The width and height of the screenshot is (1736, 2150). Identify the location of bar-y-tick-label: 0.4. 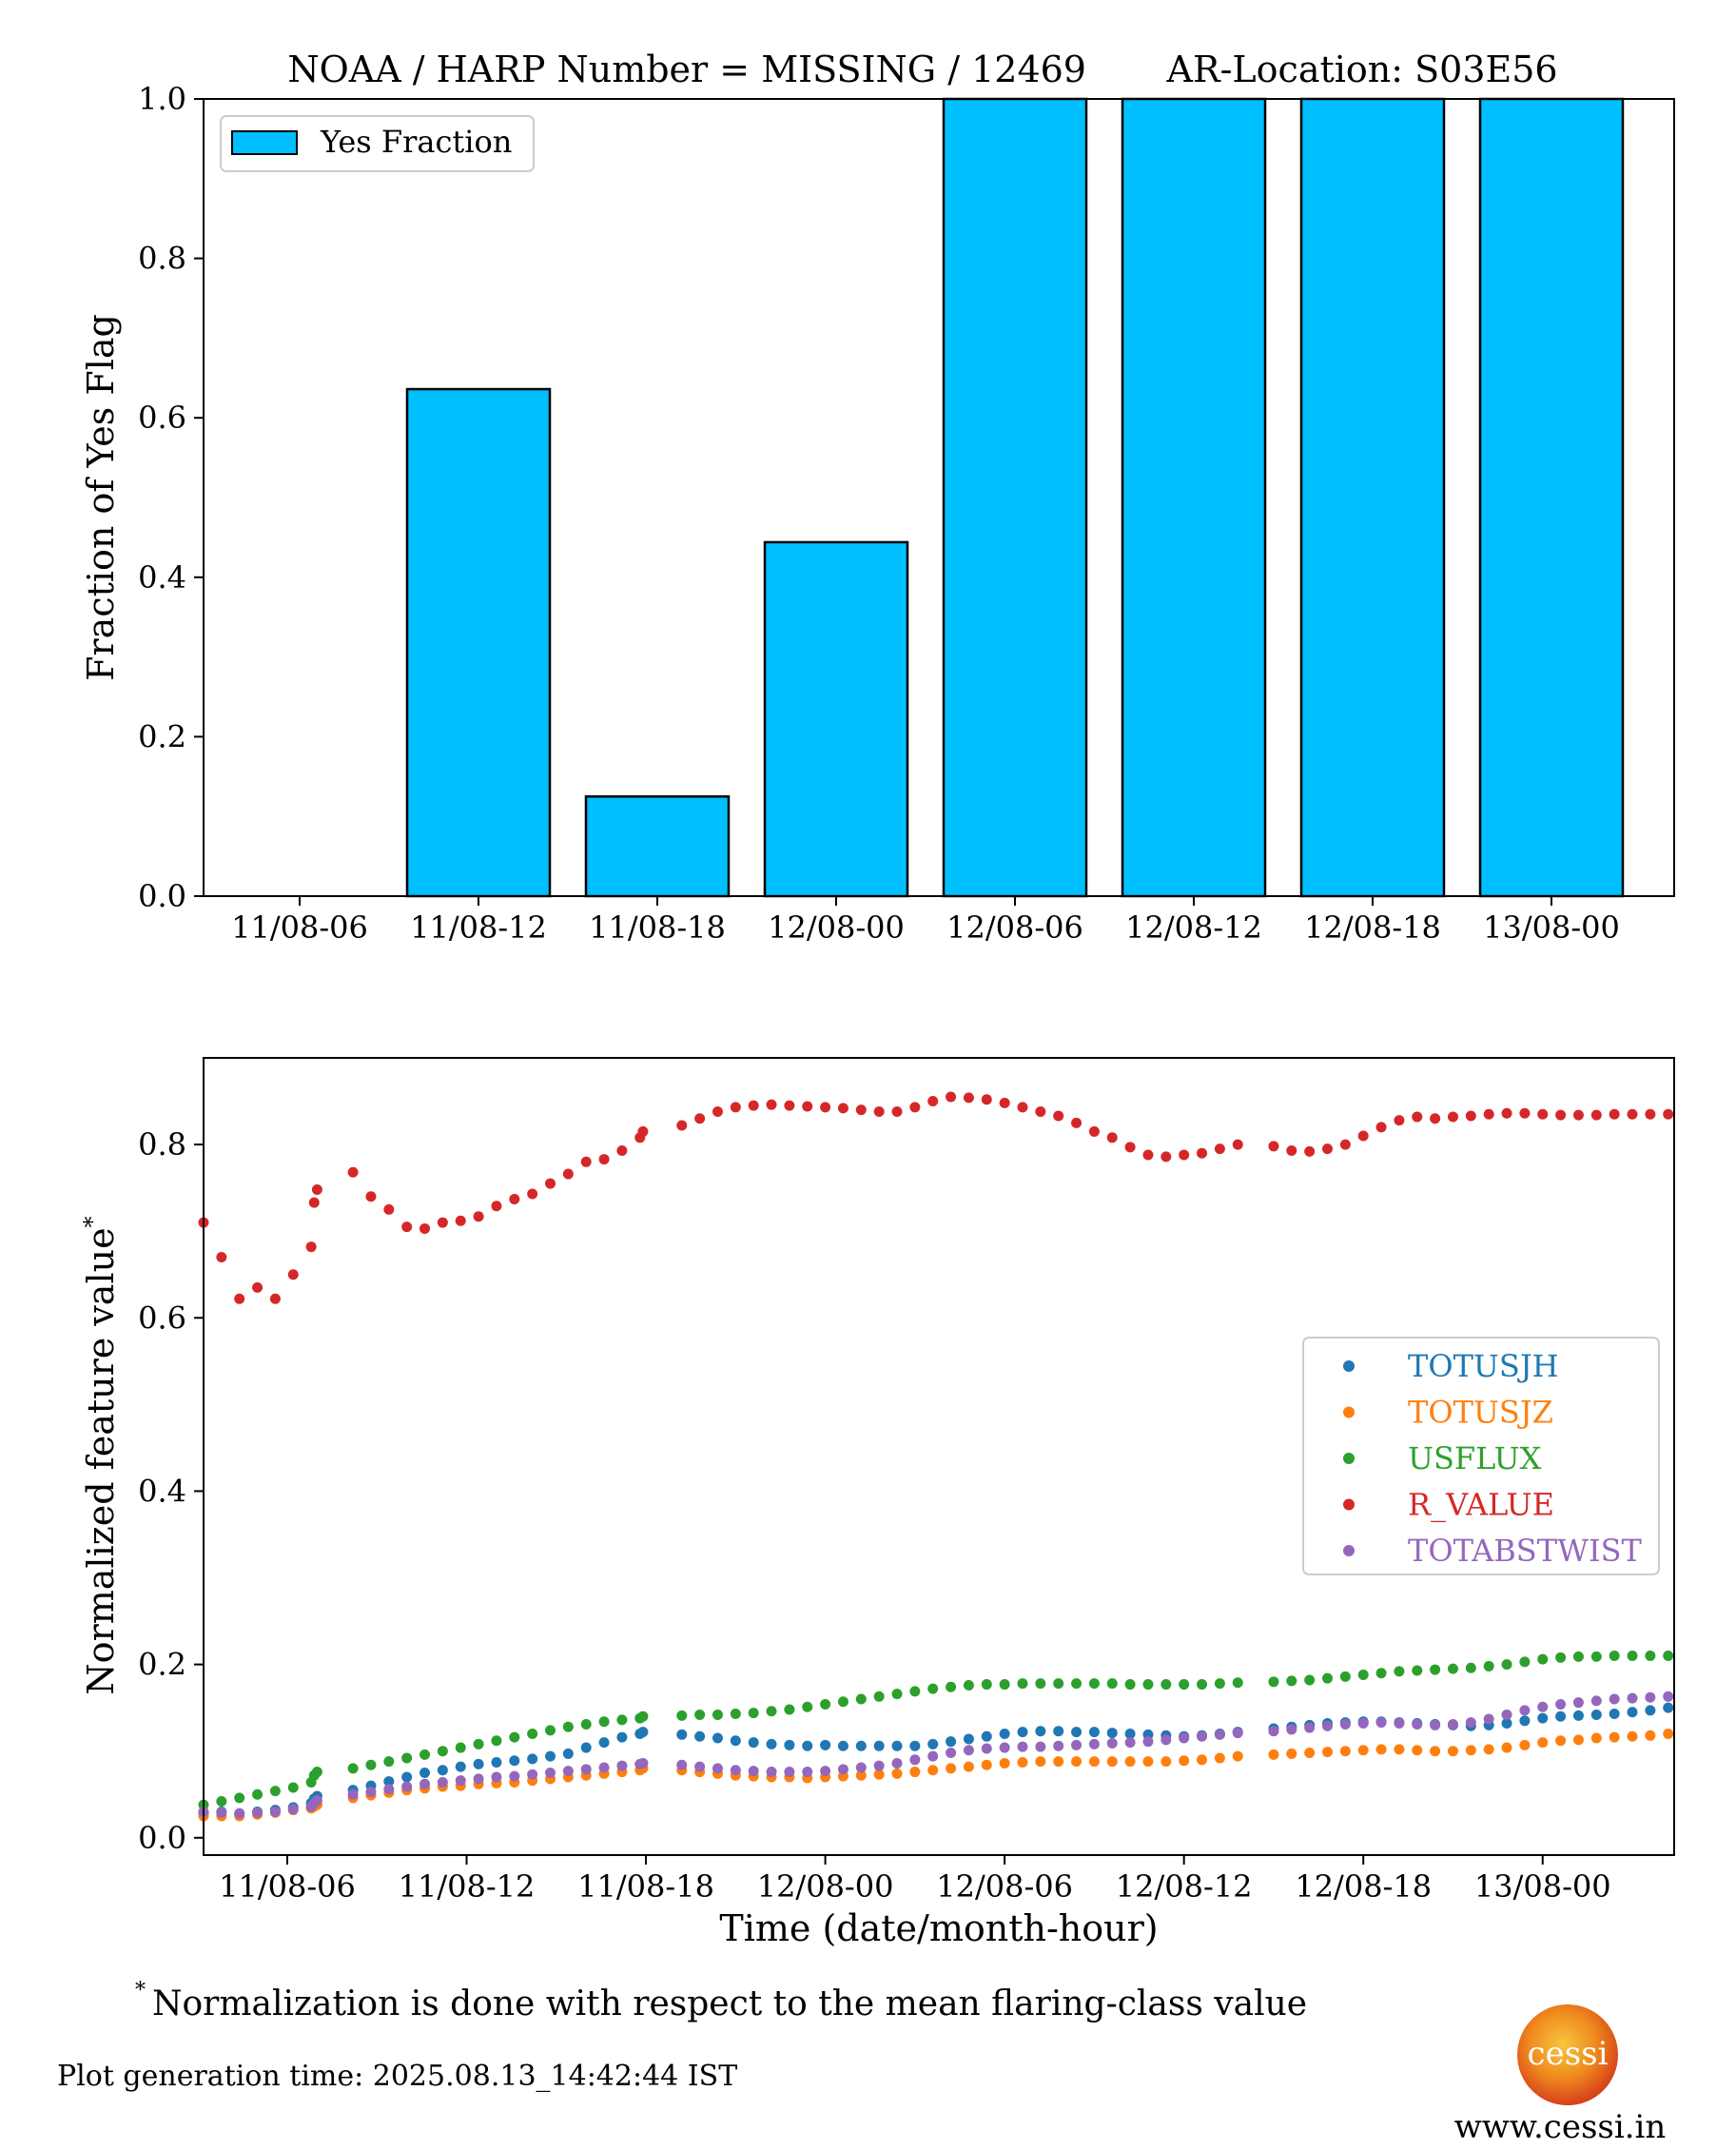
(162, 577).